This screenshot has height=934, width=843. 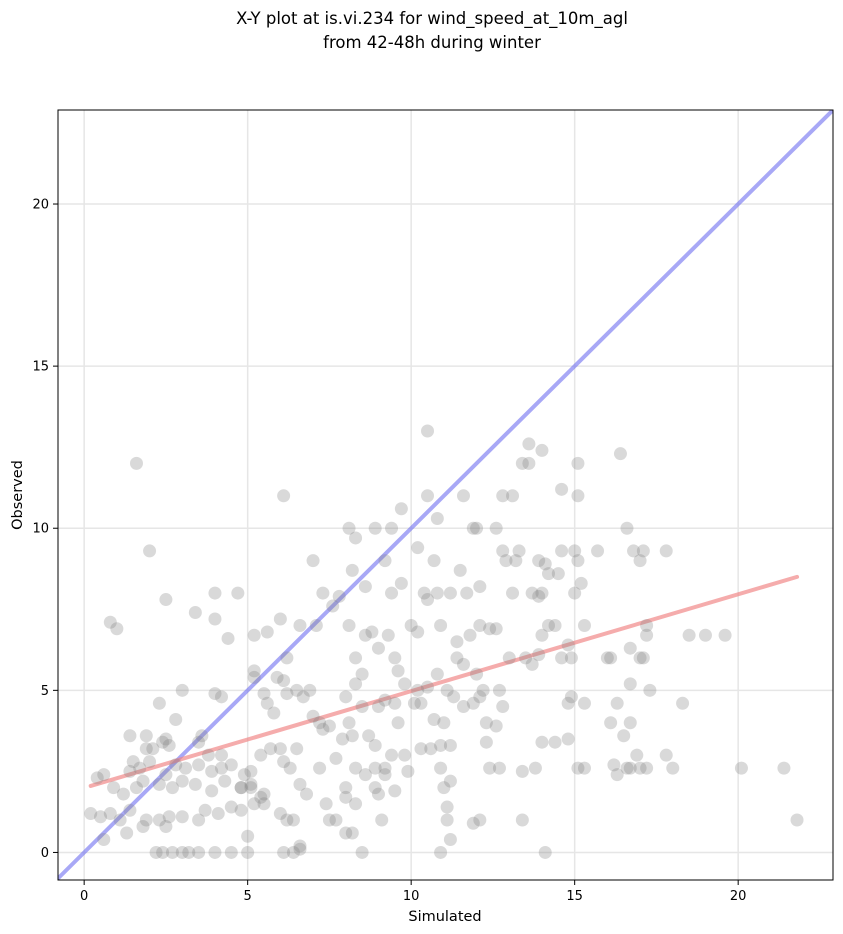 I want to click on x-axis-label: Simulated, so click(x=444, y=917).